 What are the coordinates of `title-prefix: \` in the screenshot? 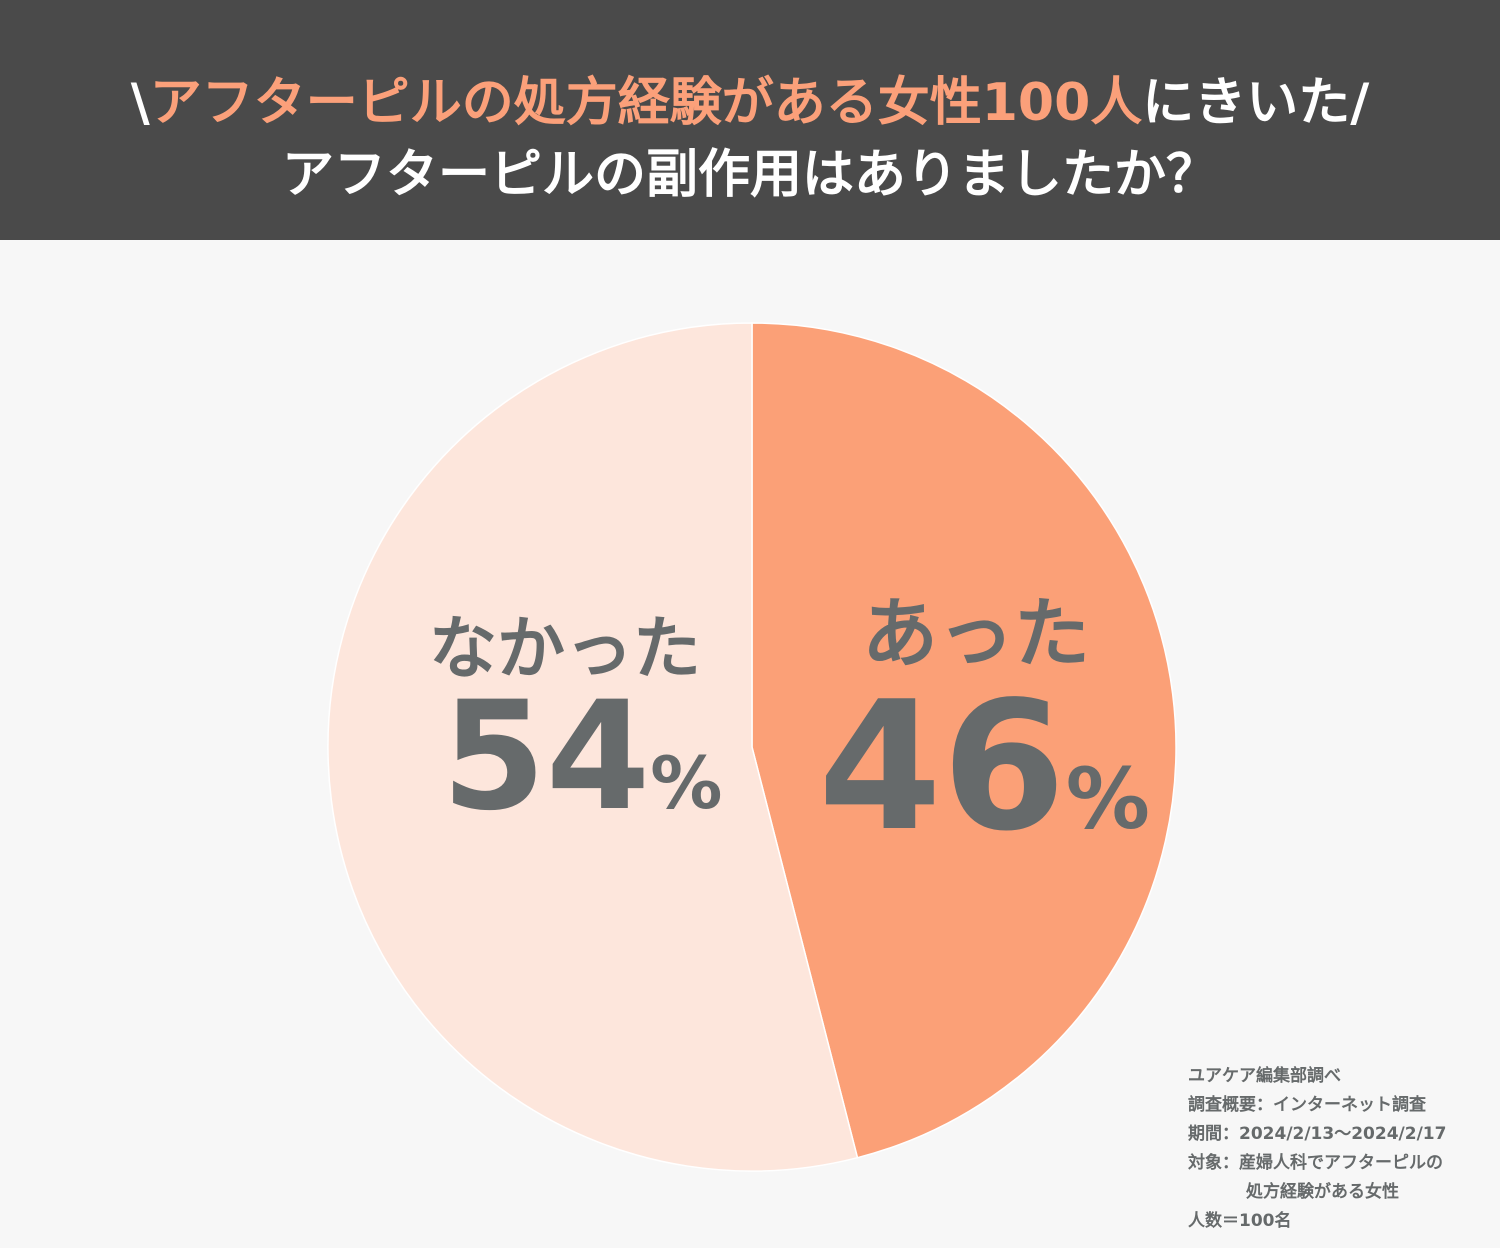 It's located at (140, 103).